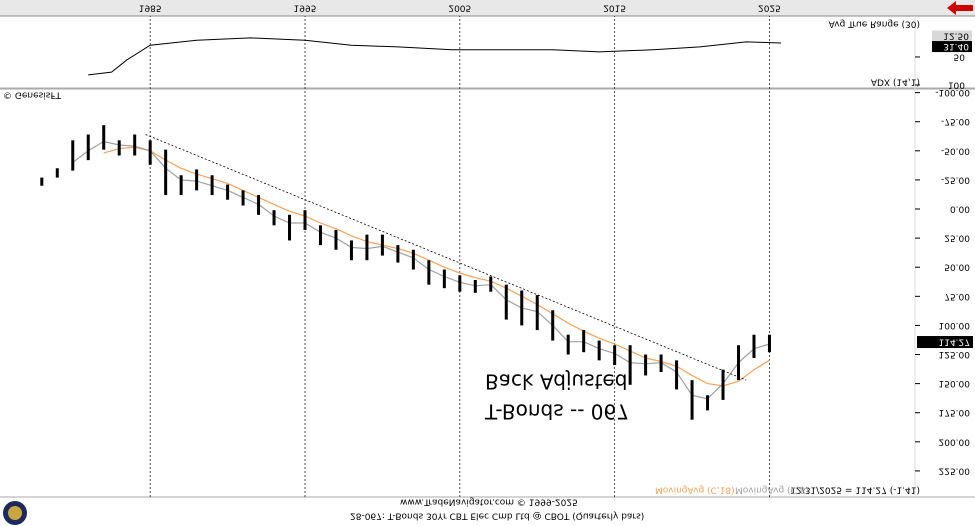  I want to click on logo-inner, so click(15, 513).